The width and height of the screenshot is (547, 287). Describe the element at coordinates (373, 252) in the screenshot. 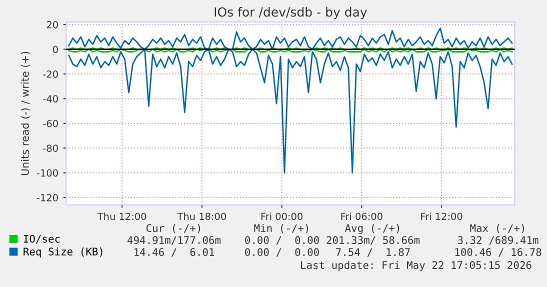

I see `text: 7.54 / 1.87` at that location.